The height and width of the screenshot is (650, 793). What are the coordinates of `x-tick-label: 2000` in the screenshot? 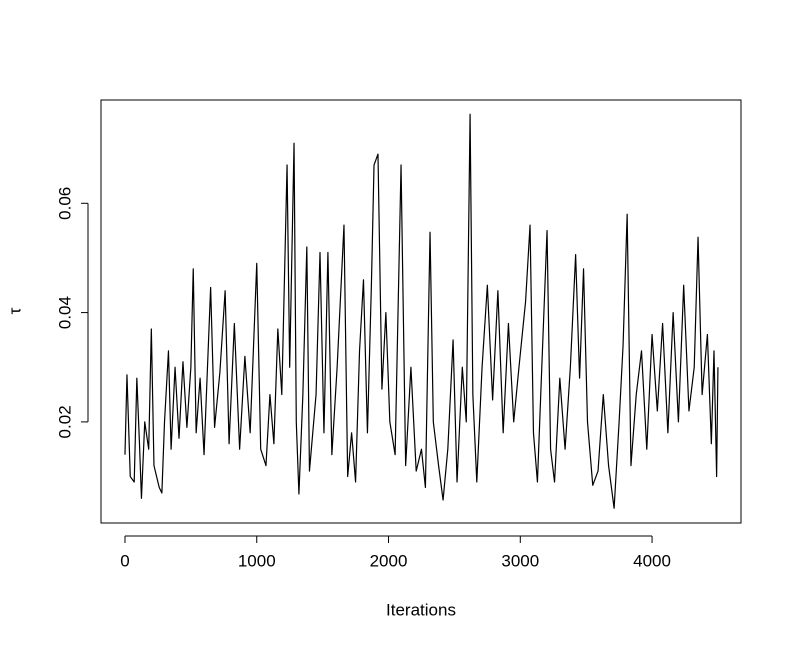 It's located at (389, 560).